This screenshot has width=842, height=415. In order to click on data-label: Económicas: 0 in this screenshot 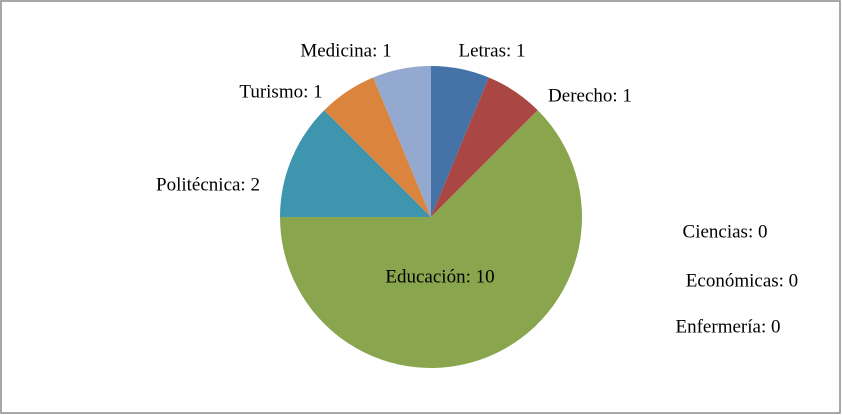, I will do `click(742, 280)`.